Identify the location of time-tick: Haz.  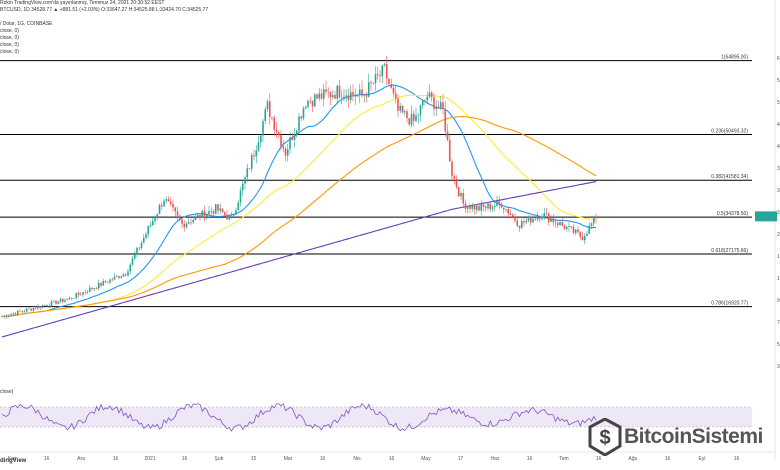
(495, 459).